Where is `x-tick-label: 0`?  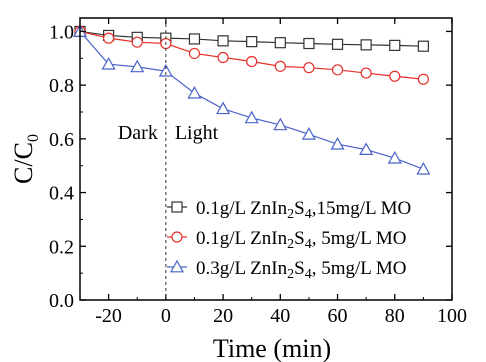 x-tick-label: 0 is located at coordinates (166, 316).